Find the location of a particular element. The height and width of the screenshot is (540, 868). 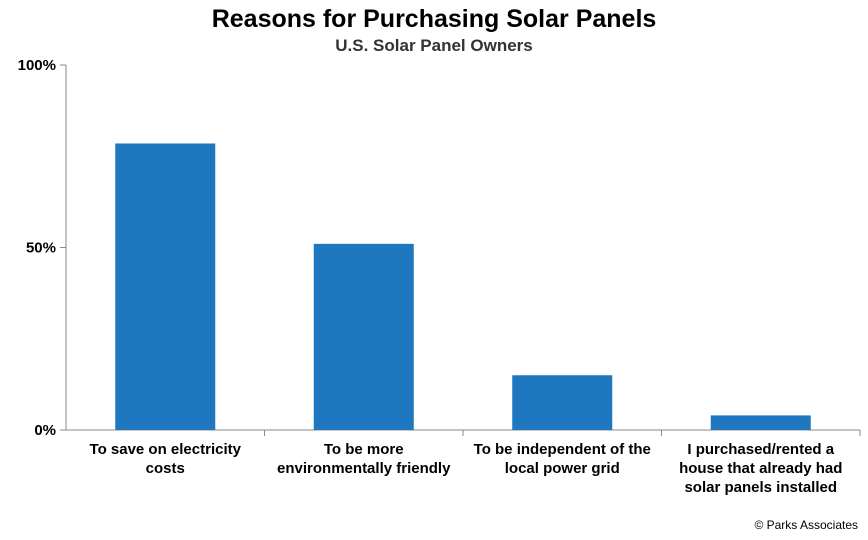

y-tick-label: 50% is located at coordinates (41, 248).